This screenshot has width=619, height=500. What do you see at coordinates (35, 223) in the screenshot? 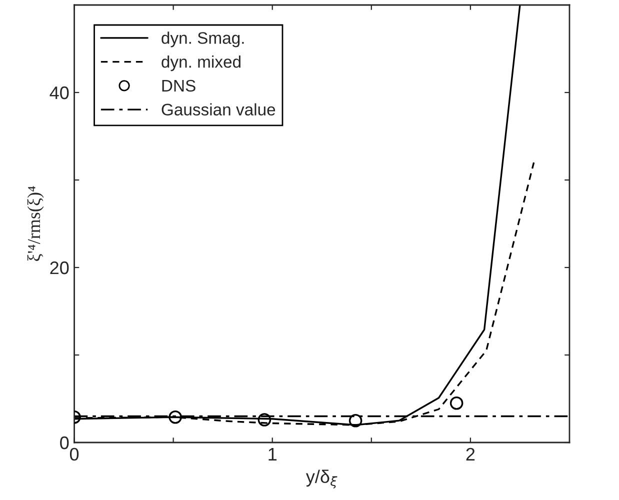
I see `y-axis-title: ξ'⁴/rms(ξ)⁴` at bounding box center [35, 223].